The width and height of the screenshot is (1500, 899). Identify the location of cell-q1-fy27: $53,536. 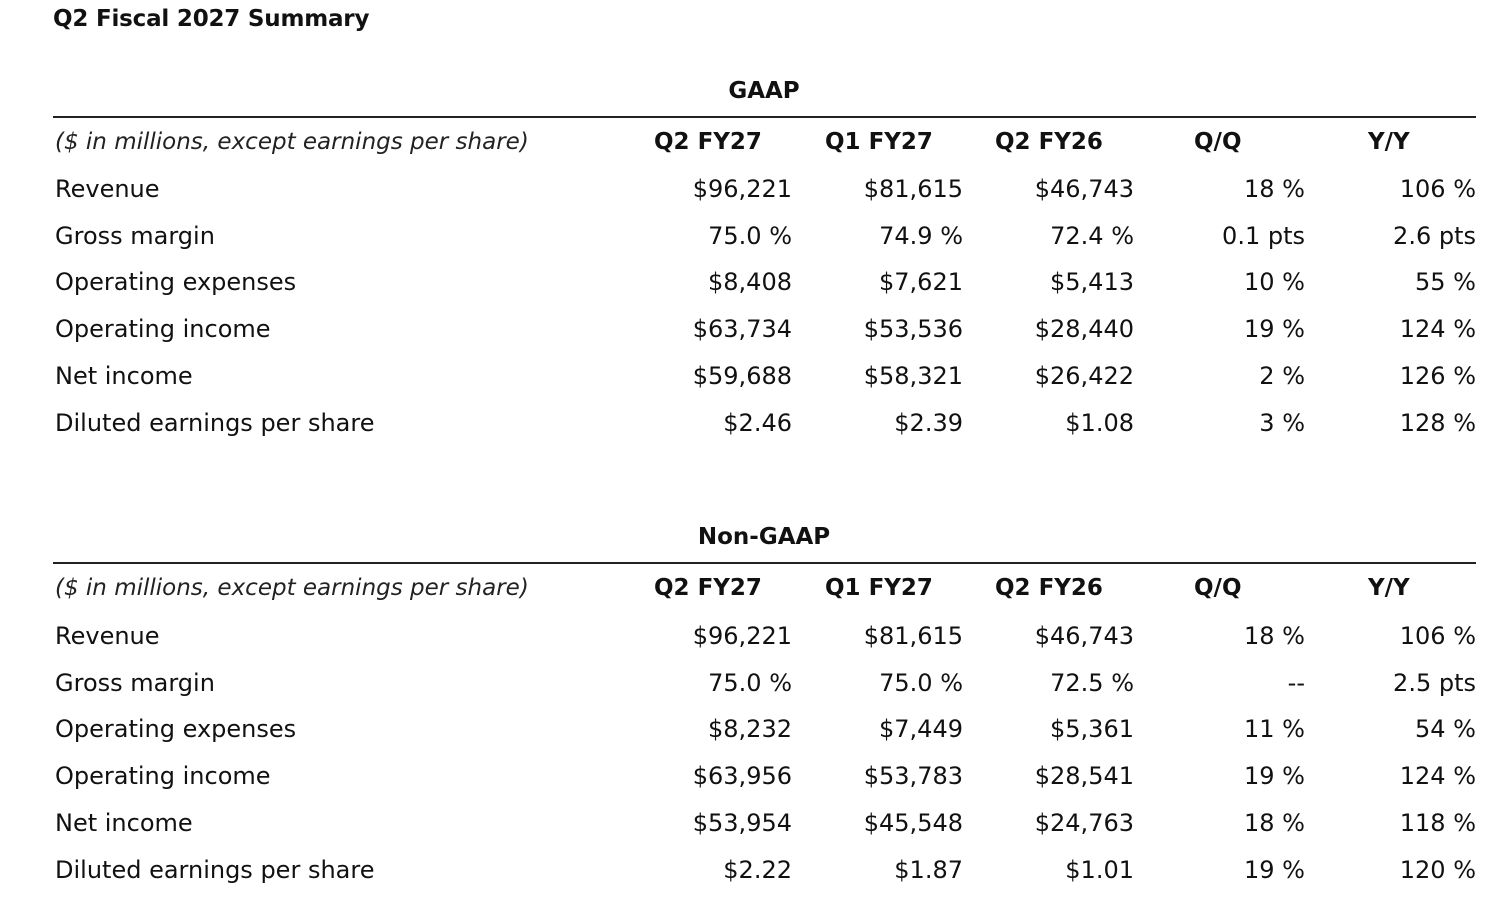
(913, 329).